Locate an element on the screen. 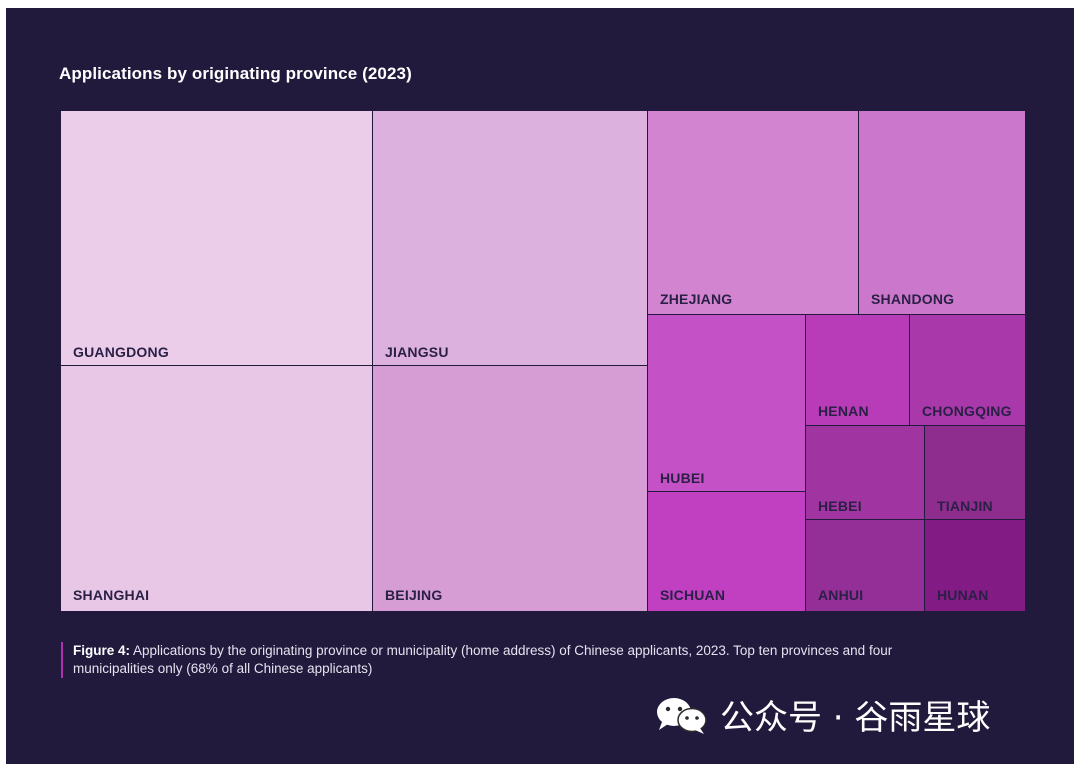  tile-zhejiang is located at coordinates (753, 212).